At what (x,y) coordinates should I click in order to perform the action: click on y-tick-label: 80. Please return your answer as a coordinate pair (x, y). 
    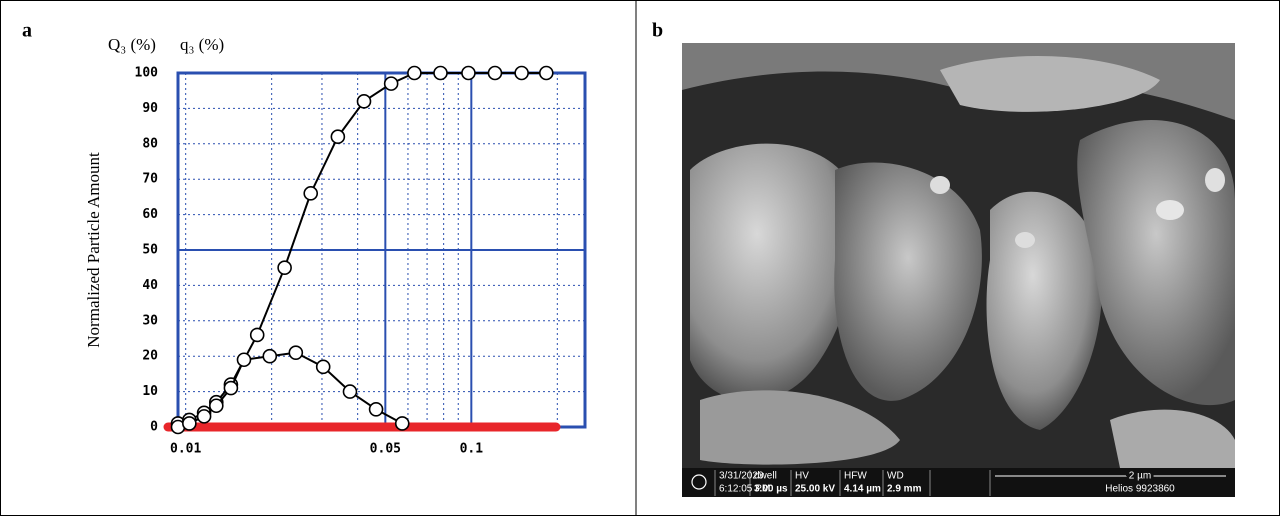
    Looking at the image, I should click on (150, 143).